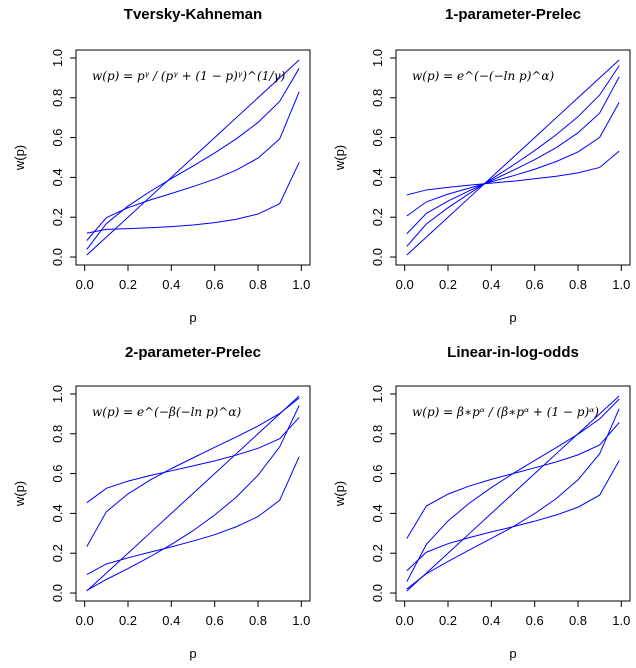 The image size is (636, 668). Describe the element at coordinates (193, 352) in the screenshot. I see `panel-title: 2-parameter-Prelec` at that location.